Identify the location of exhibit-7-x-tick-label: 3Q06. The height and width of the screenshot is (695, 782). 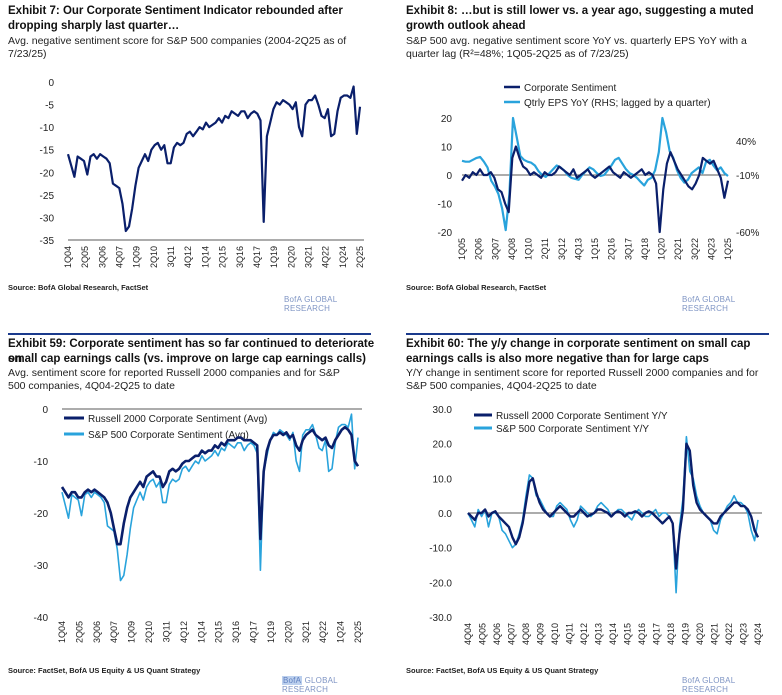
(102, 257).